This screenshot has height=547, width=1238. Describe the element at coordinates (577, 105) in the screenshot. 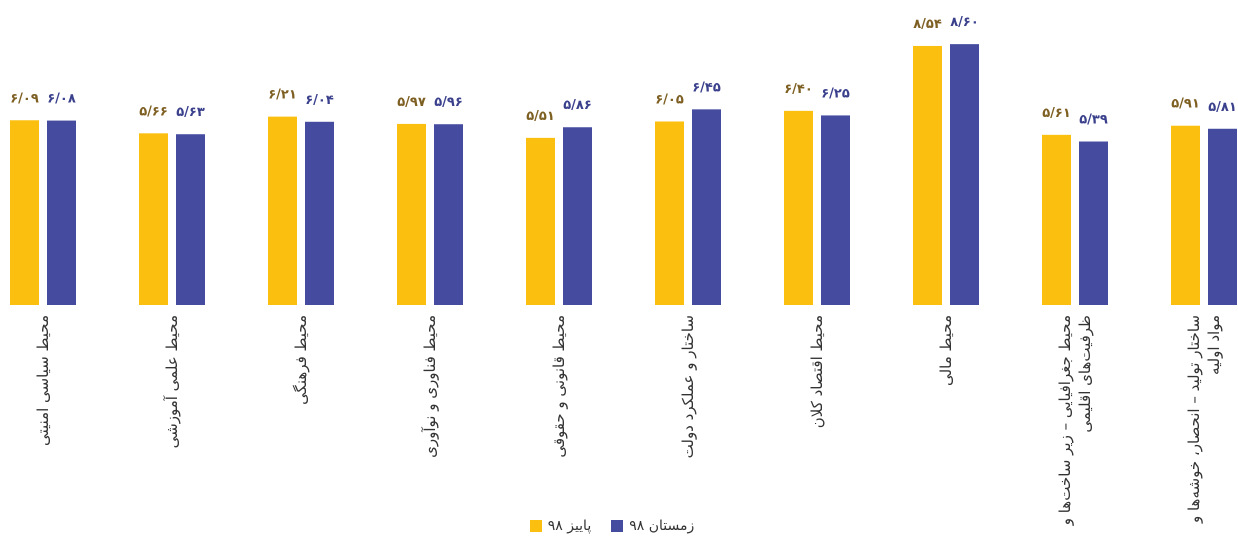

I see `value-label: ۵/۸۶` at that location.